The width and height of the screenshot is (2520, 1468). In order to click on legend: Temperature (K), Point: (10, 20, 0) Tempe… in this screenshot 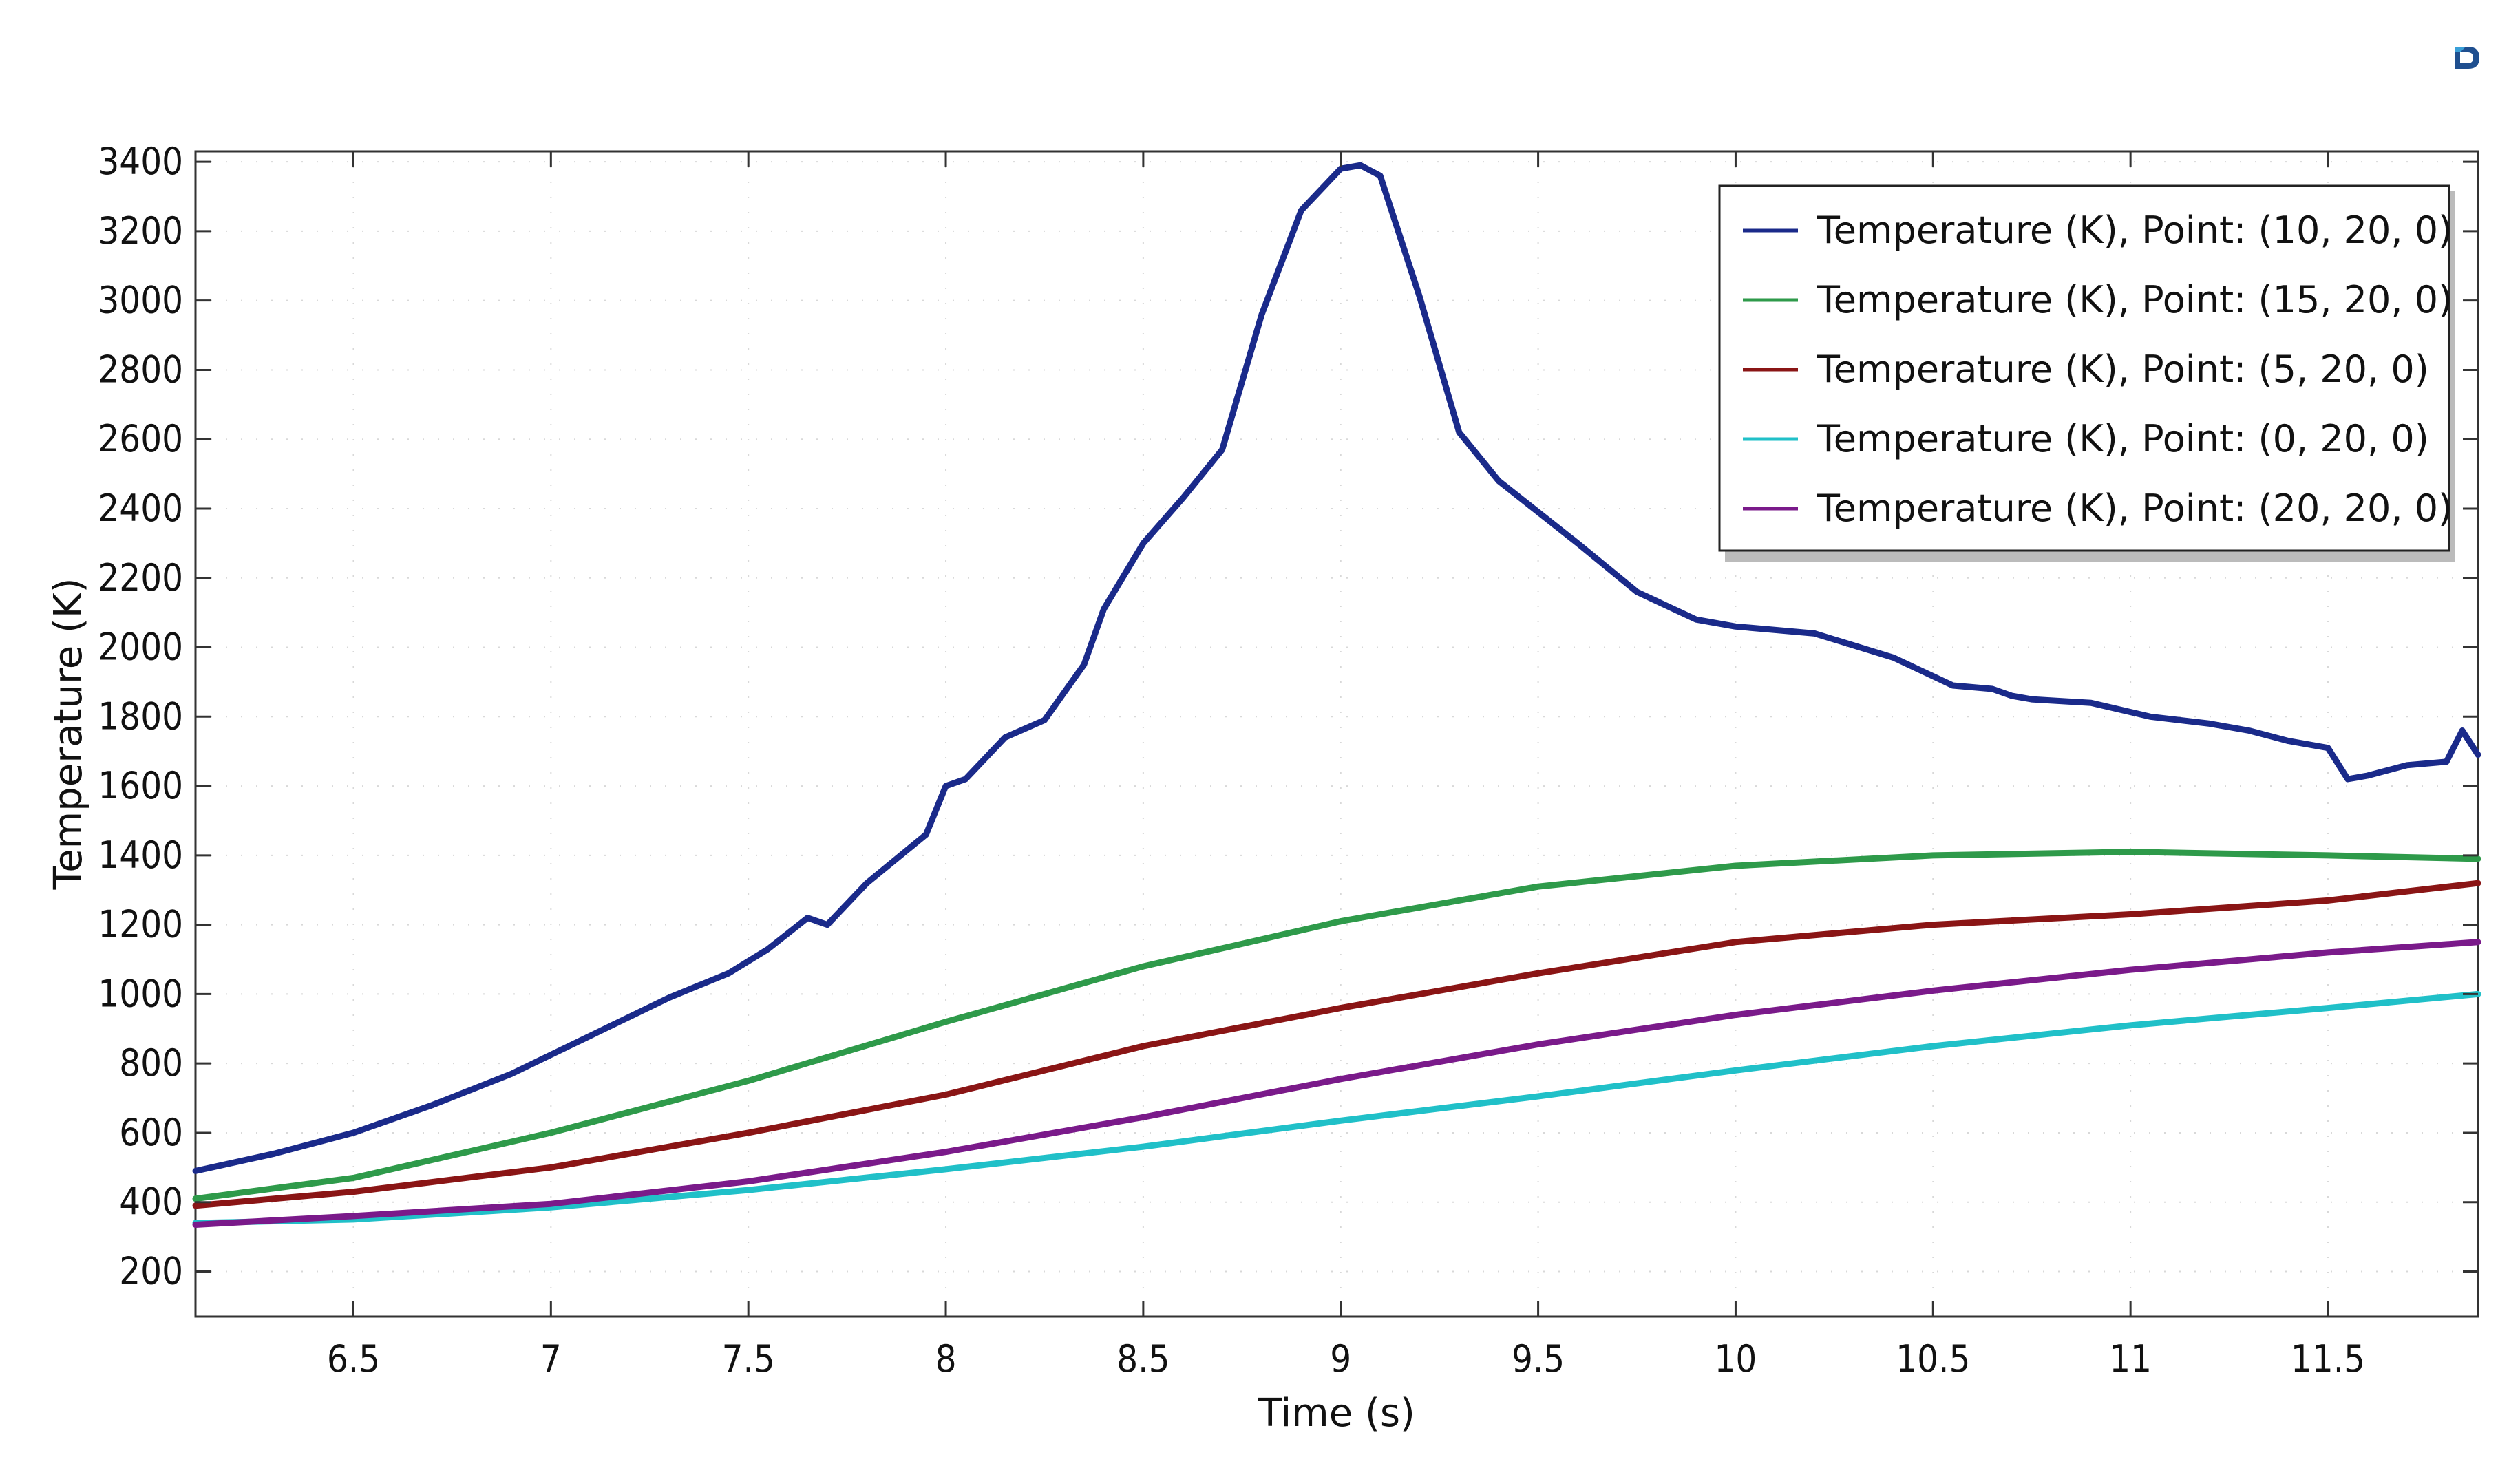, I will do `click(2086, 373)`.